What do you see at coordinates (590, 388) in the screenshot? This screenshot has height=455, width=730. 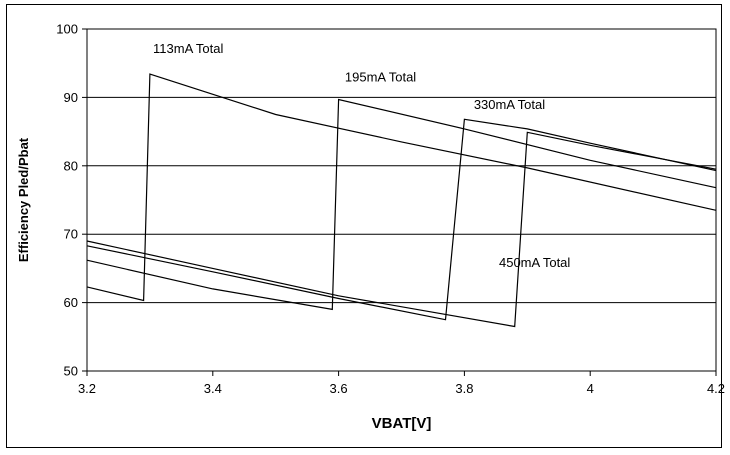 I see `x-tick-label: 4` at bounding box center [590, 388].